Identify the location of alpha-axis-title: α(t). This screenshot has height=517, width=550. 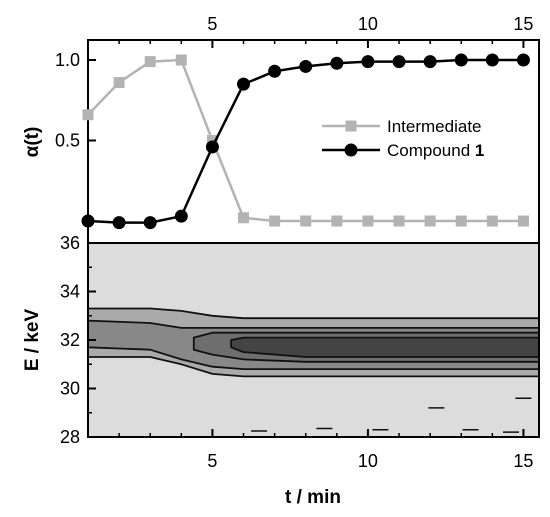
(32, 142).